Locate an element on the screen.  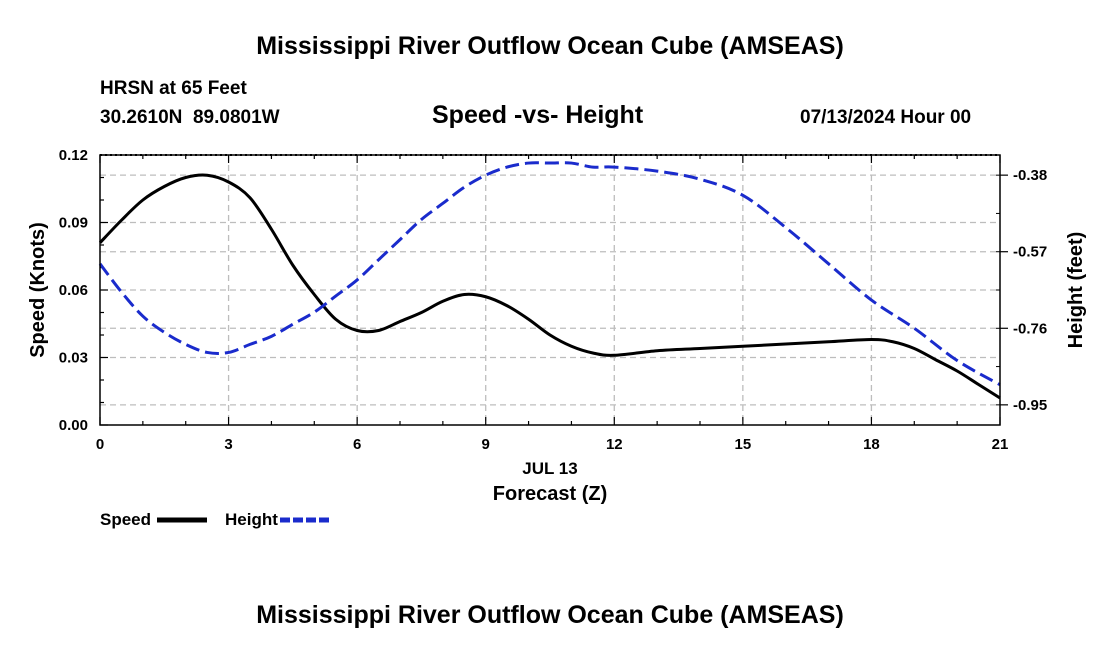
x-tick-label: 12 is located at coordinates (614, 444).